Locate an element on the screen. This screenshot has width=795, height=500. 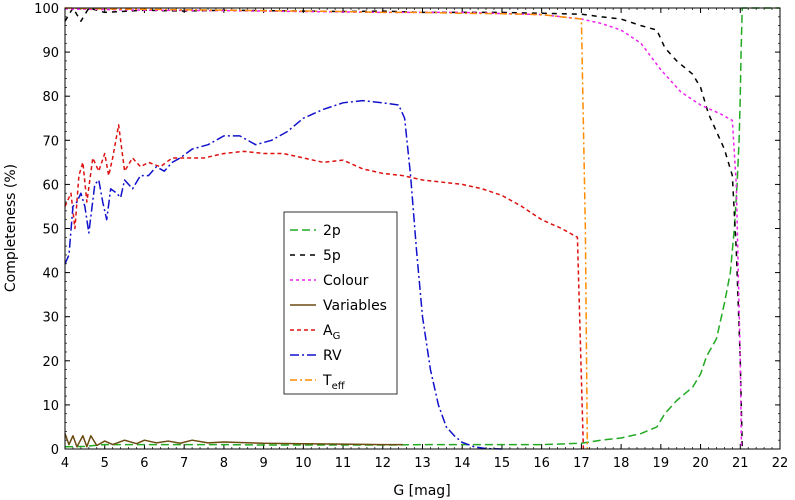
y-tick-label: 50 is located at coordinates (50, 230).